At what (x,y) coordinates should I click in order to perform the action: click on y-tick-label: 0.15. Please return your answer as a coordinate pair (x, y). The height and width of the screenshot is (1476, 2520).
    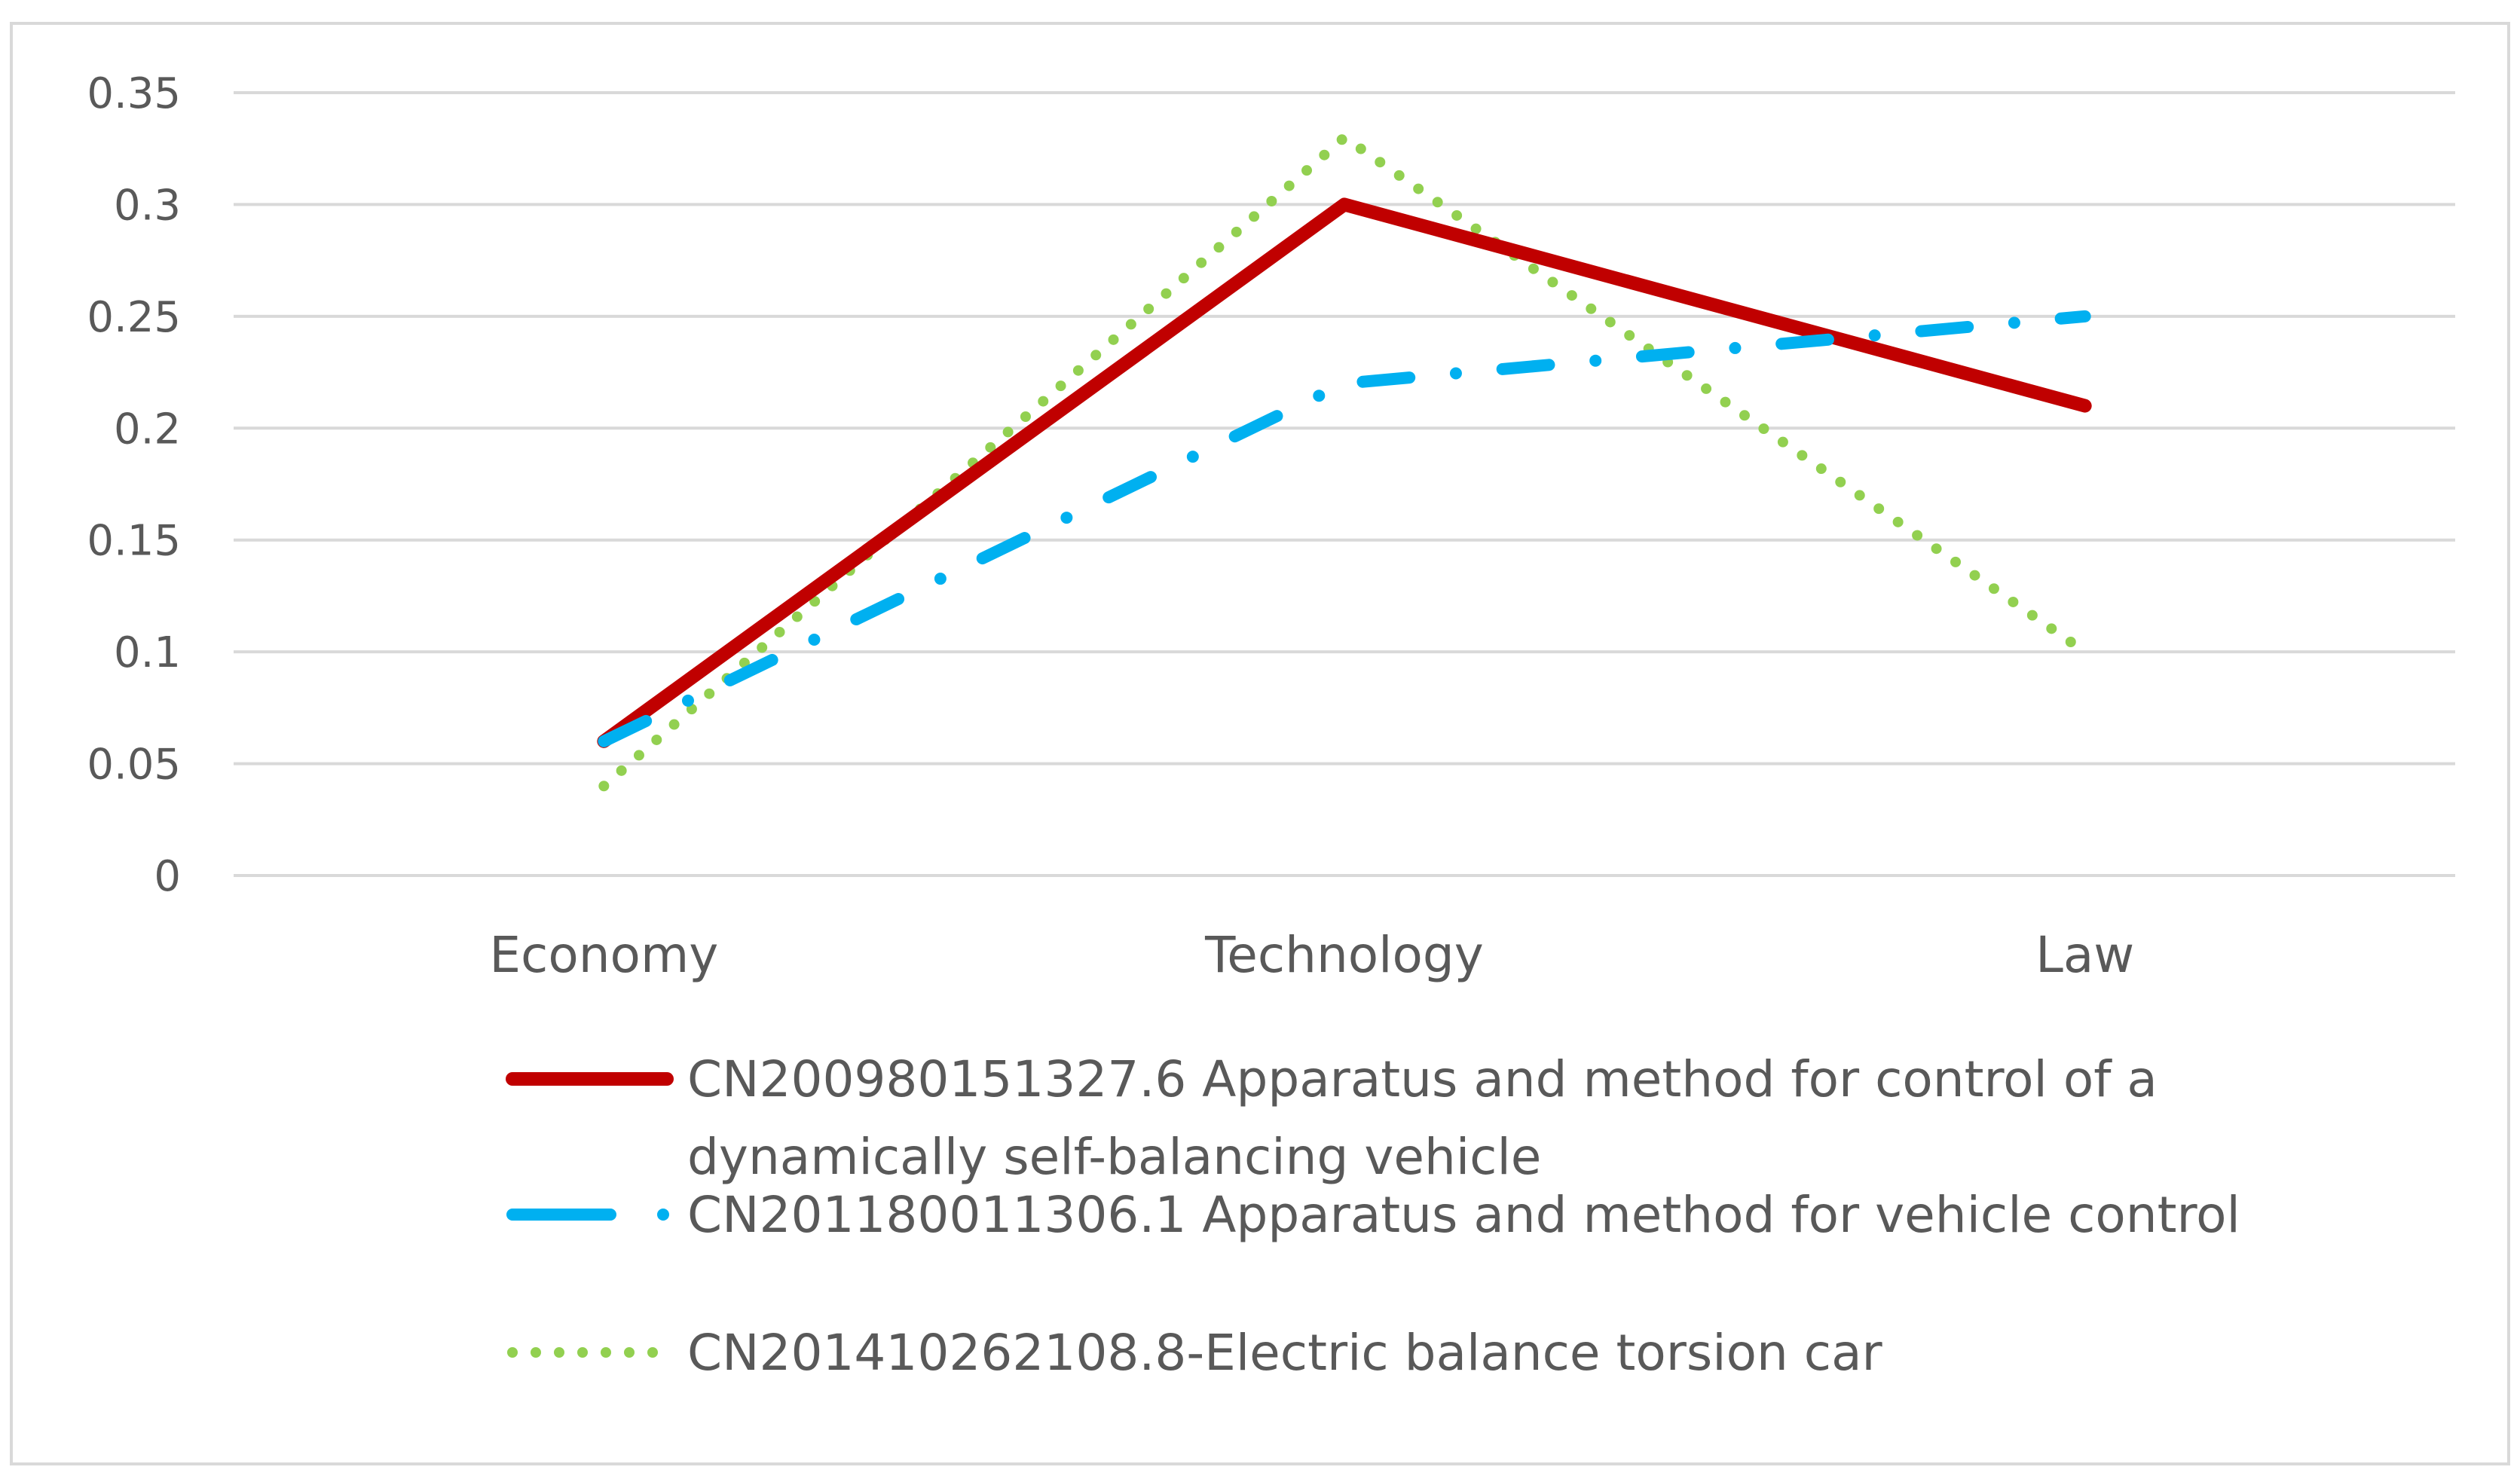
    Looking at the image, I should click on (134, 541).